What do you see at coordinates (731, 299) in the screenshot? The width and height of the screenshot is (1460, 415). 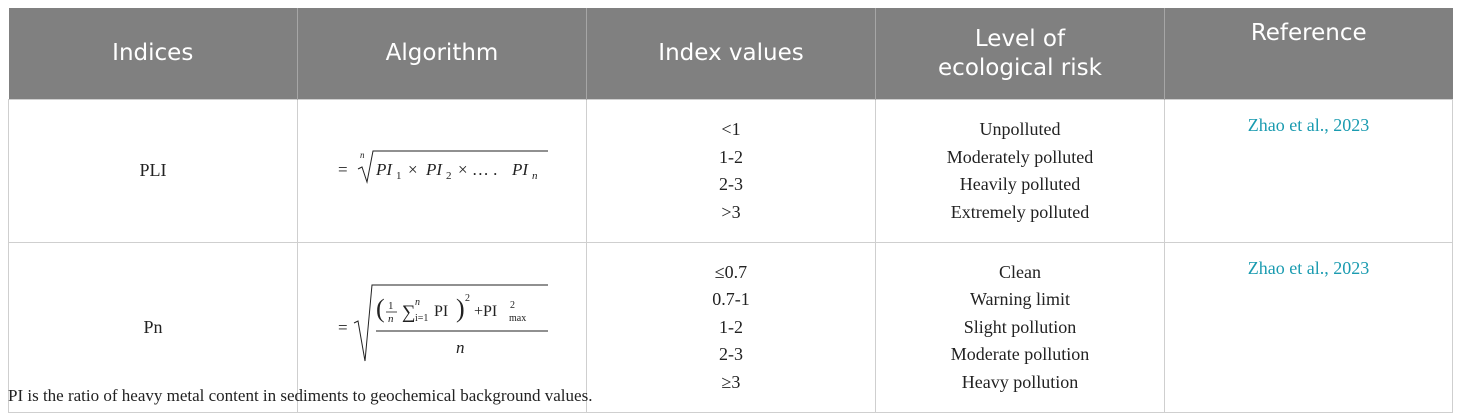 I see `index-value: 0.7-1` at bounding box center [731, 299].